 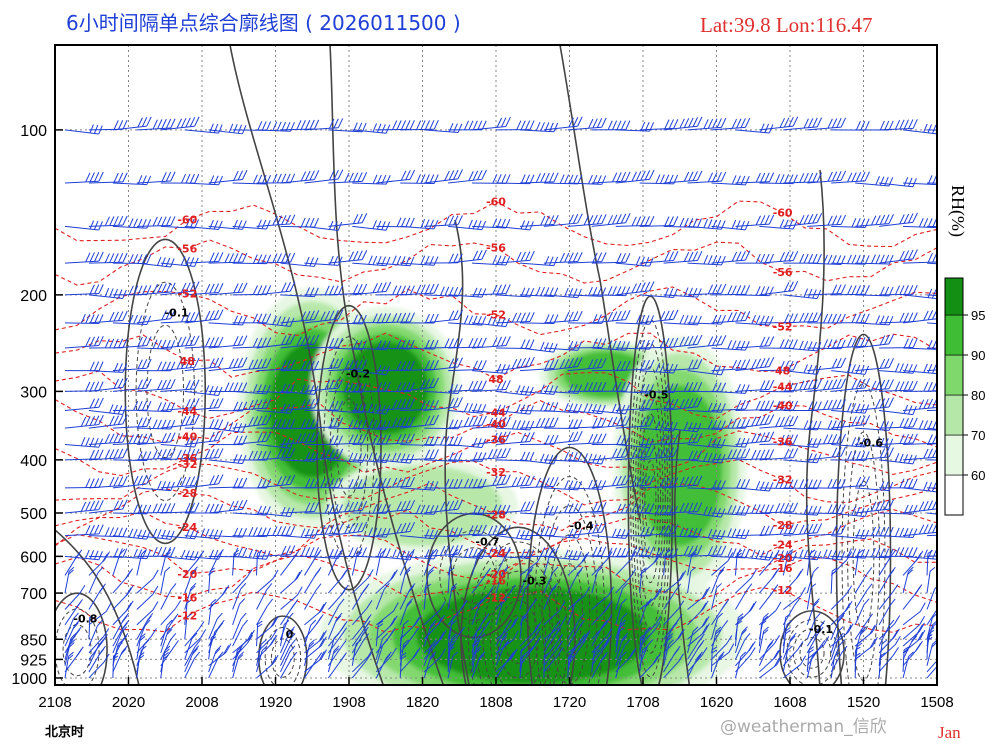 I want to click on omega-contour-label: -0.8, so click(x=85, y=619).